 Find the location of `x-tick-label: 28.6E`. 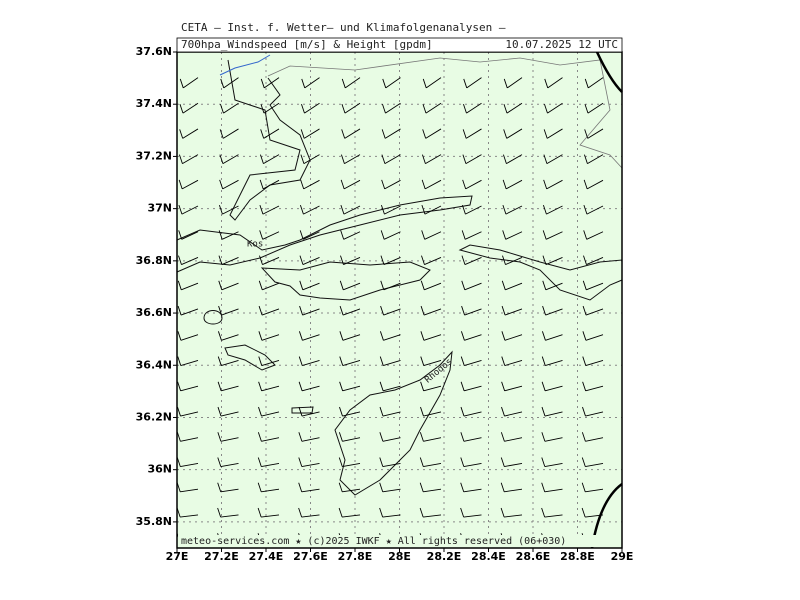

x-tick-label: 28.6E is located at coordinates (533, 556).